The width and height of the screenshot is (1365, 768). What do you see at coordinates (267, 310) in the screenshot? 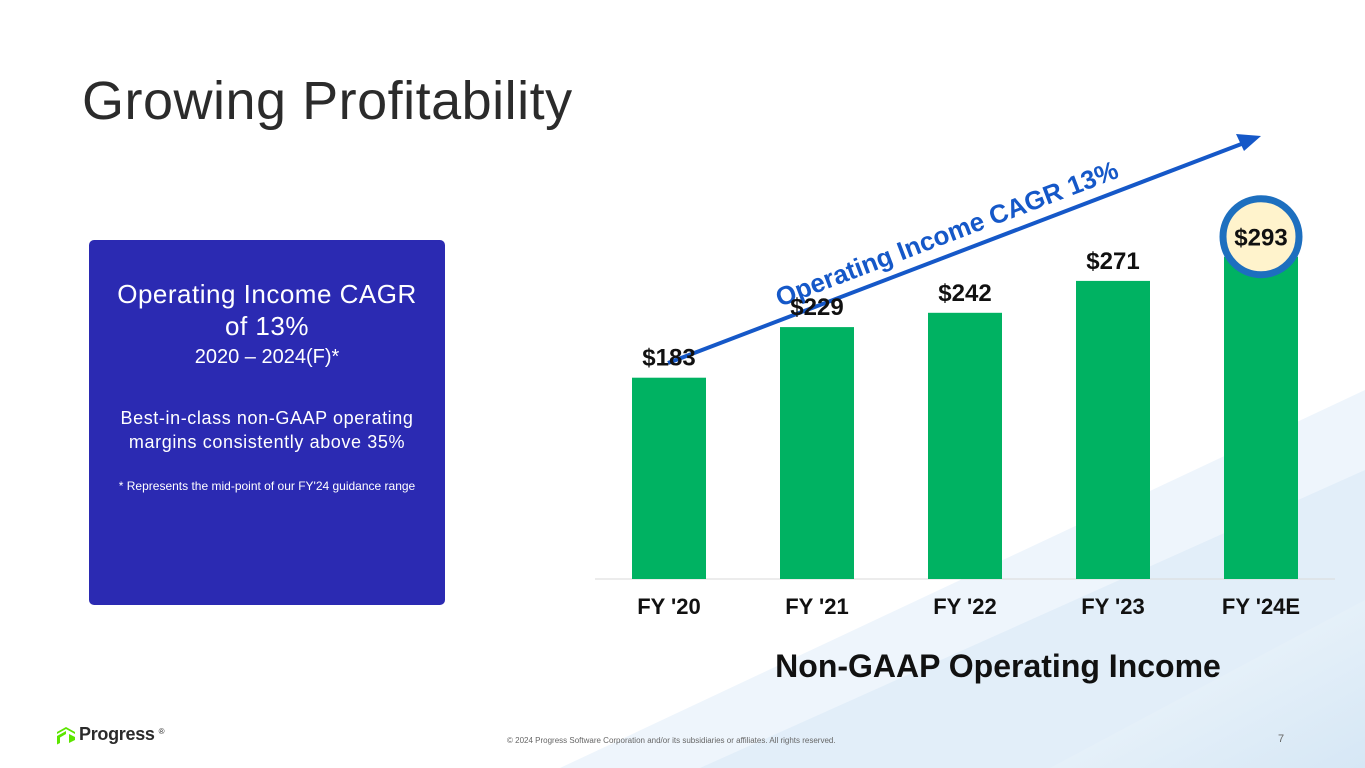
I see `callout-headline: Operating Income CAGR of 13%` at bounding box center [267, 310].